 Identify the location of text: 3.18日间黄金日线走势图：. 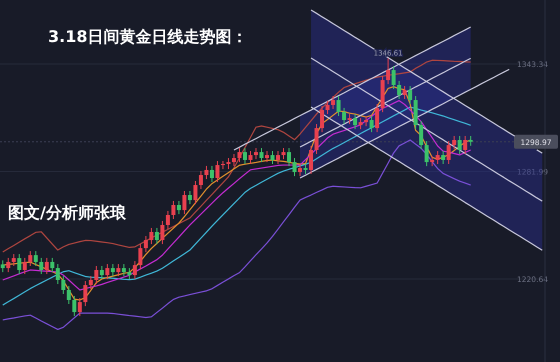
(148, 36).